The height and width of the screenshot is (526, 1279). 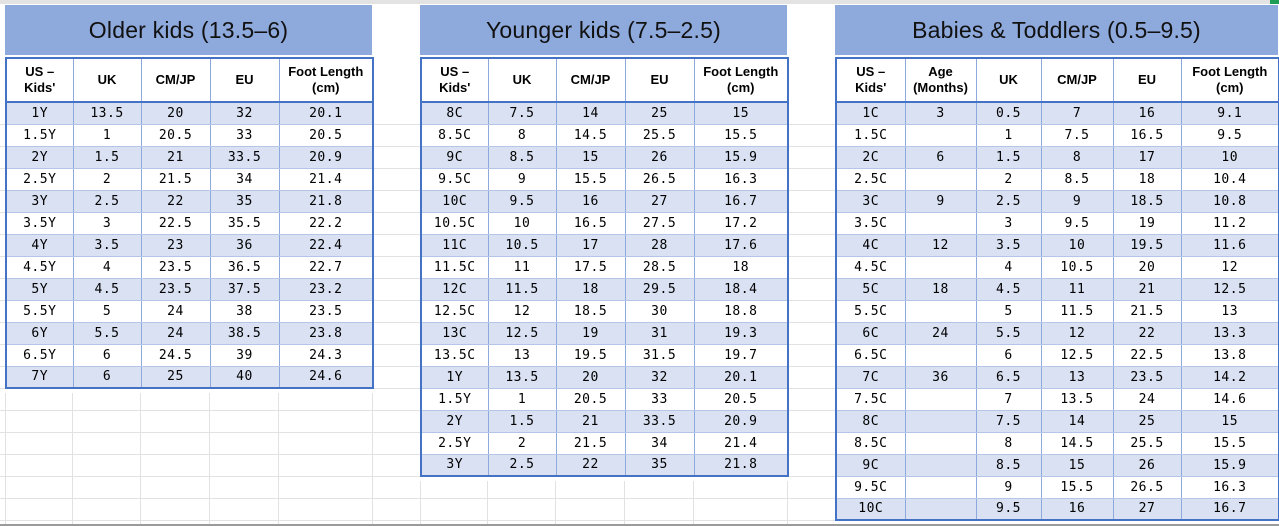 What do you see at coordinates (454, 135) in the screenshot?
I see `table-cell: 8.5C` at bounding box center [454, 135].